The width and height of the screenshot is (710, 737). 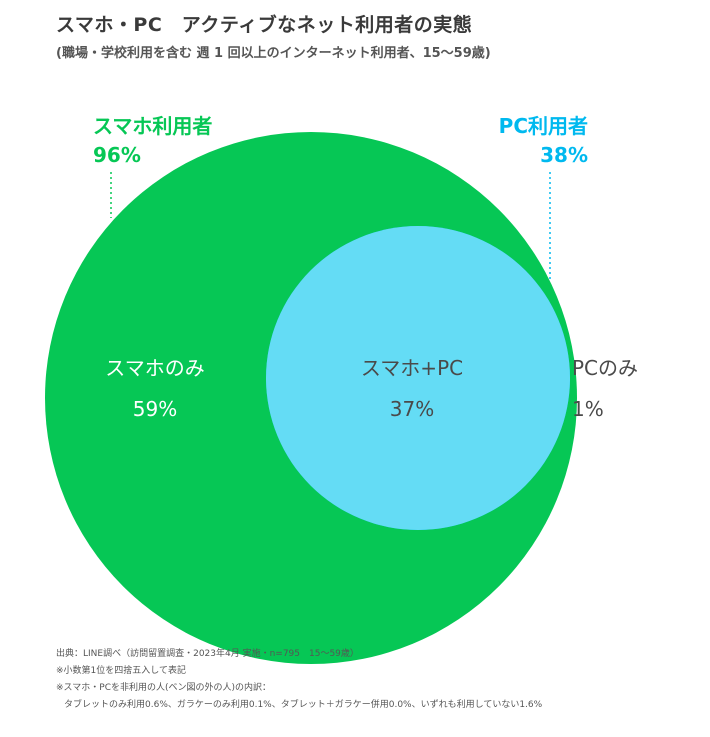 I want to click on chart-subtitle: (職場・学校利用を含む 週 1 回以上のインターネット利用者、15〜59歳), so click(x=273, y=53).